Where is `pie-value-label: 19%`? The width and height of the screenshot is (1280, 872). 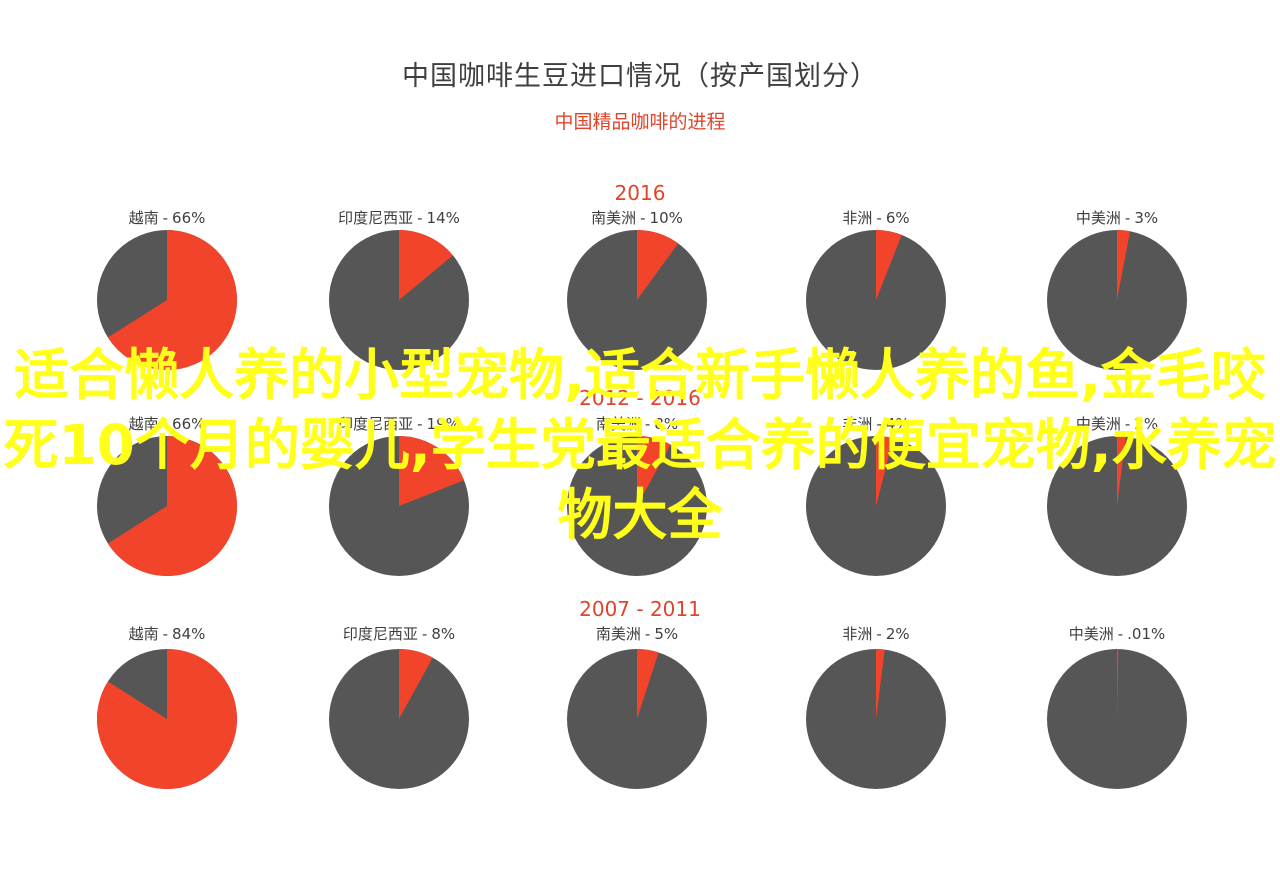 pie-value-label: 19% is located at coordinates (443, 424).